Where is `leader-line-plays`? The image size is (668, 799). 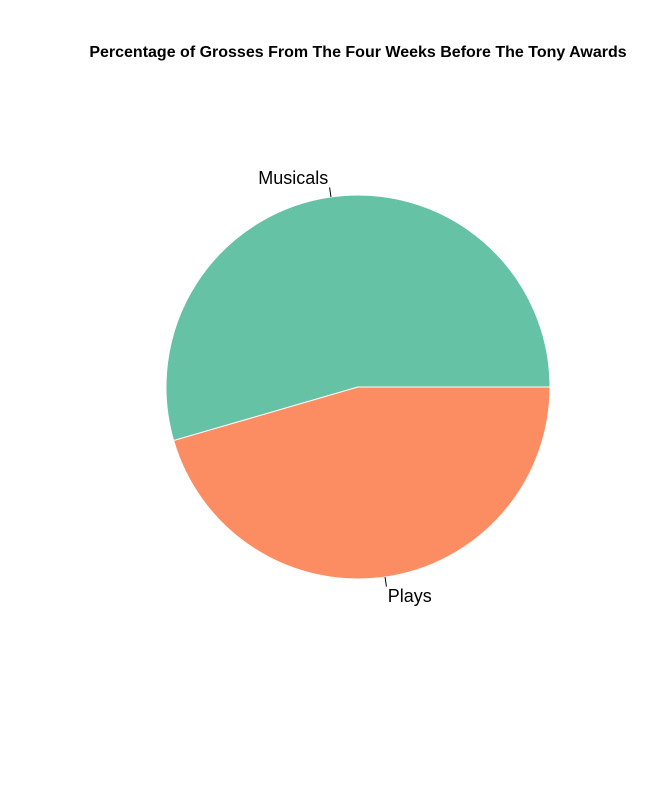
leader-line-plays is located at coordinates (385, 582).